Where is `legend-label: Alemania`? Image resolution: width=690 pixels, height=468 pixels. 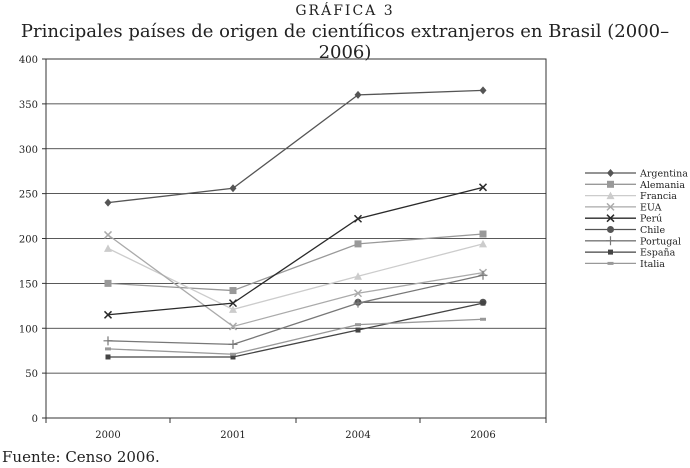
legend-label: Alemania is located at coordinates (662, 185).